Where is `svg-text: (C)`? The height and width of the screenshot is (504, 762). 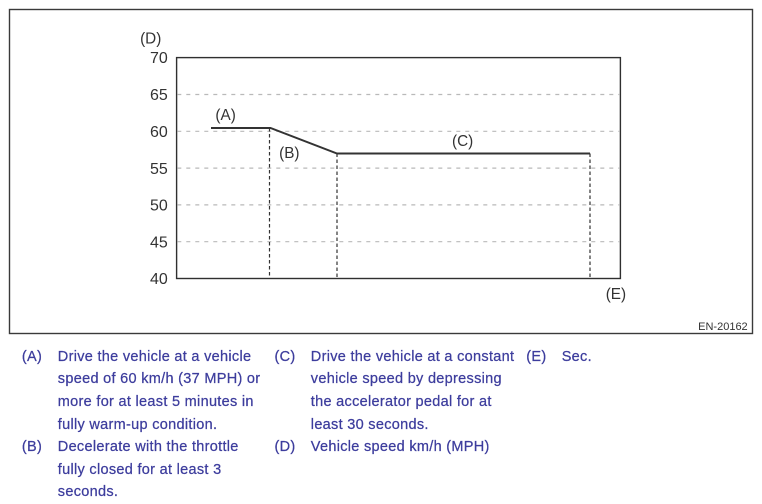 svg-text: (C) is located at coordinates (462, 141).